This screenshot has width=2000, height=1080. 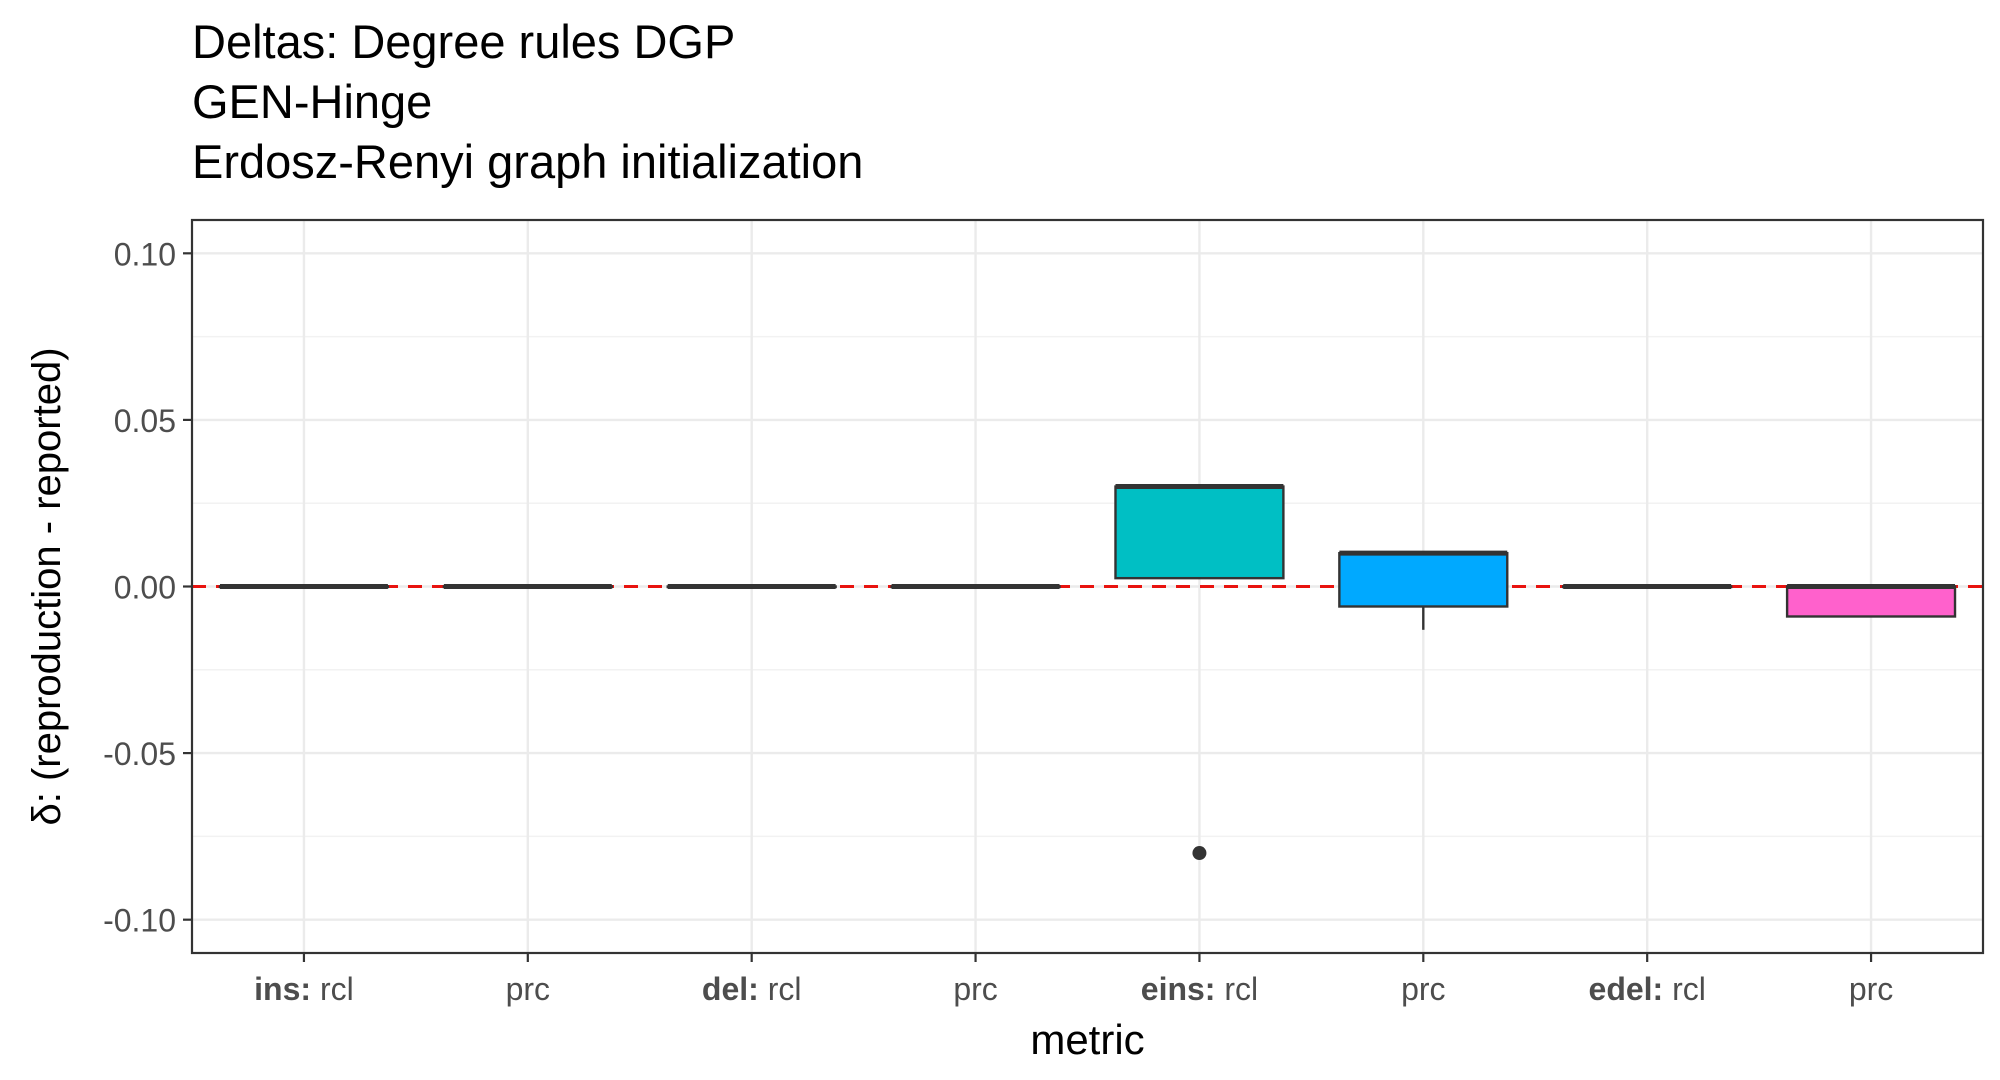 What do you see at coordinates (527, 161) in the screenshot?
I see `chart-title-line-3: Erdosz-Renyi graph initialization` at bounding box center [527, 161].